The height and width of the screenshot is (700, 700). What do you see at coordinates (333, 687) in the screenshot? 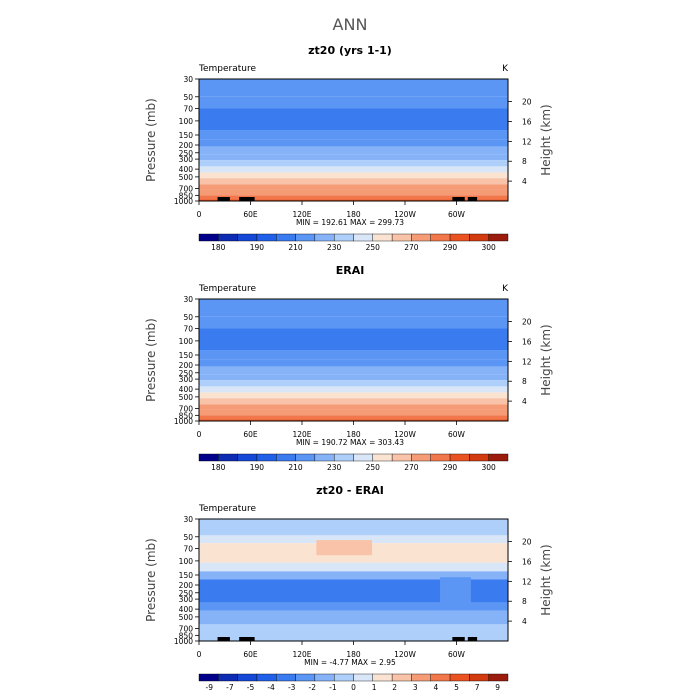
I see `colorbar-label: -1` at bounding box center [333, 687].